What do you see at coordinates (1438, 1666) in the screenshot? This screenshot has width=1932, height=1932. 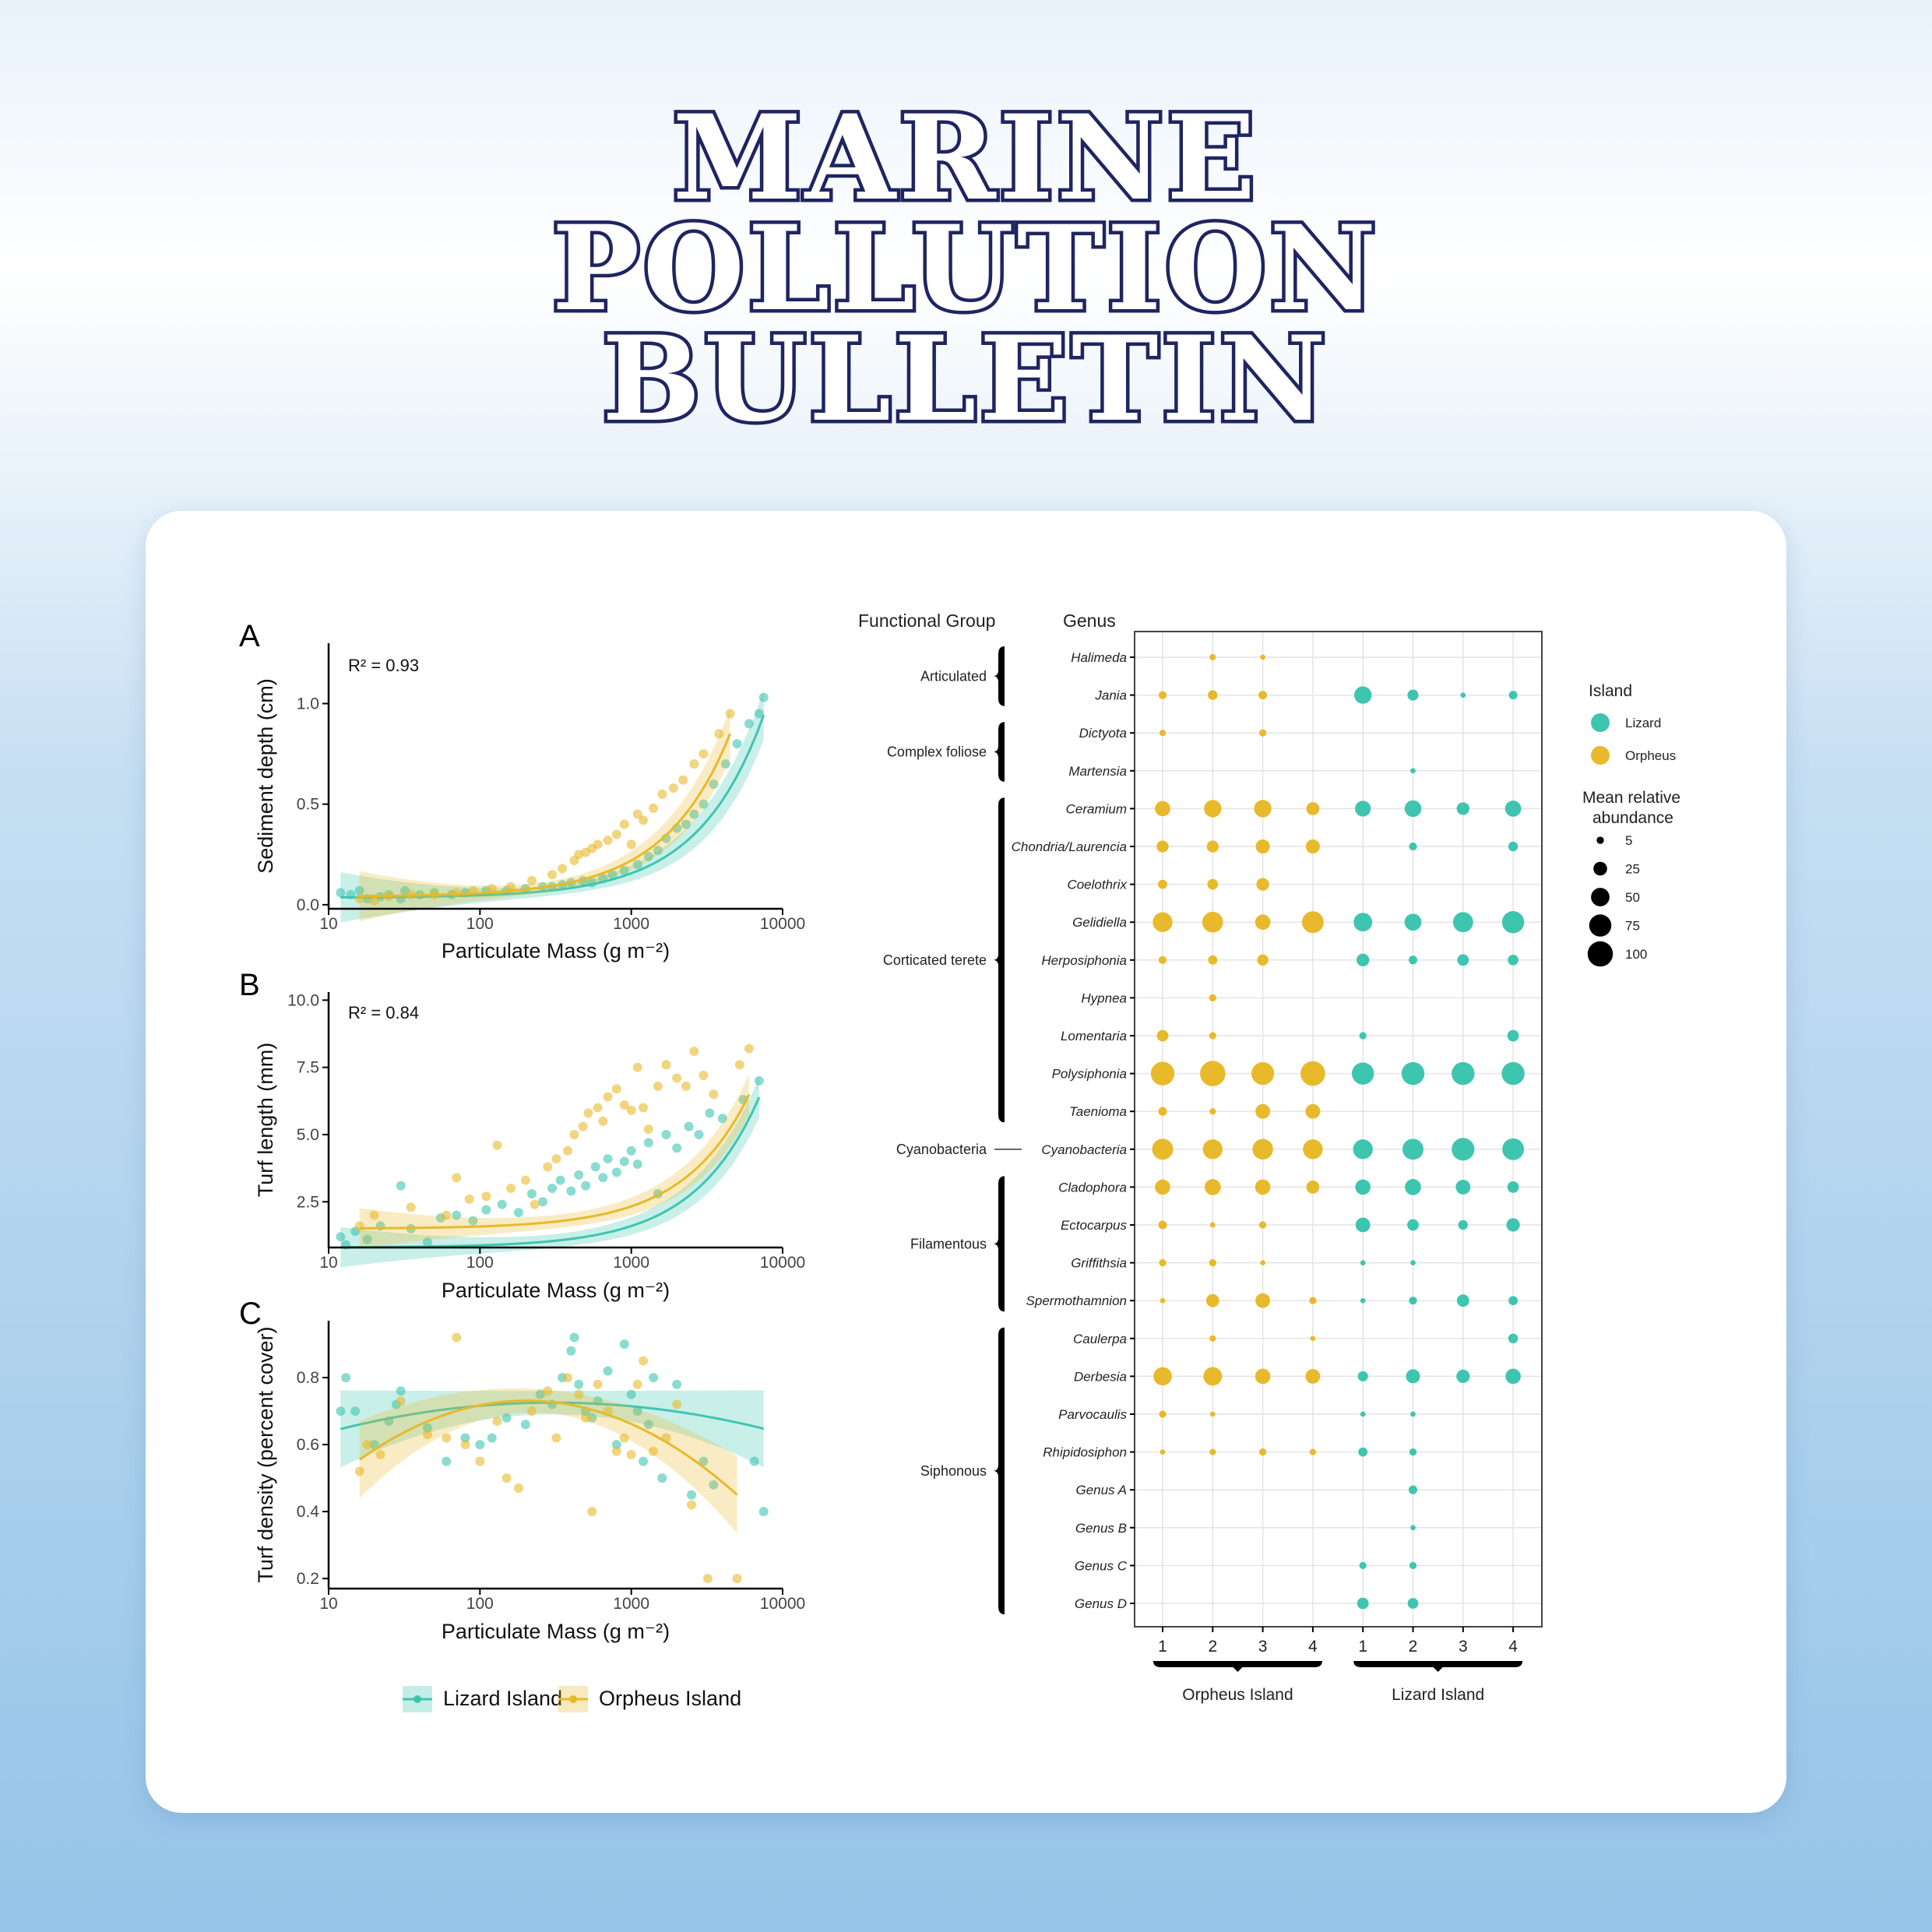 I see `island-bracket` at bounding box center [1438, 1666].